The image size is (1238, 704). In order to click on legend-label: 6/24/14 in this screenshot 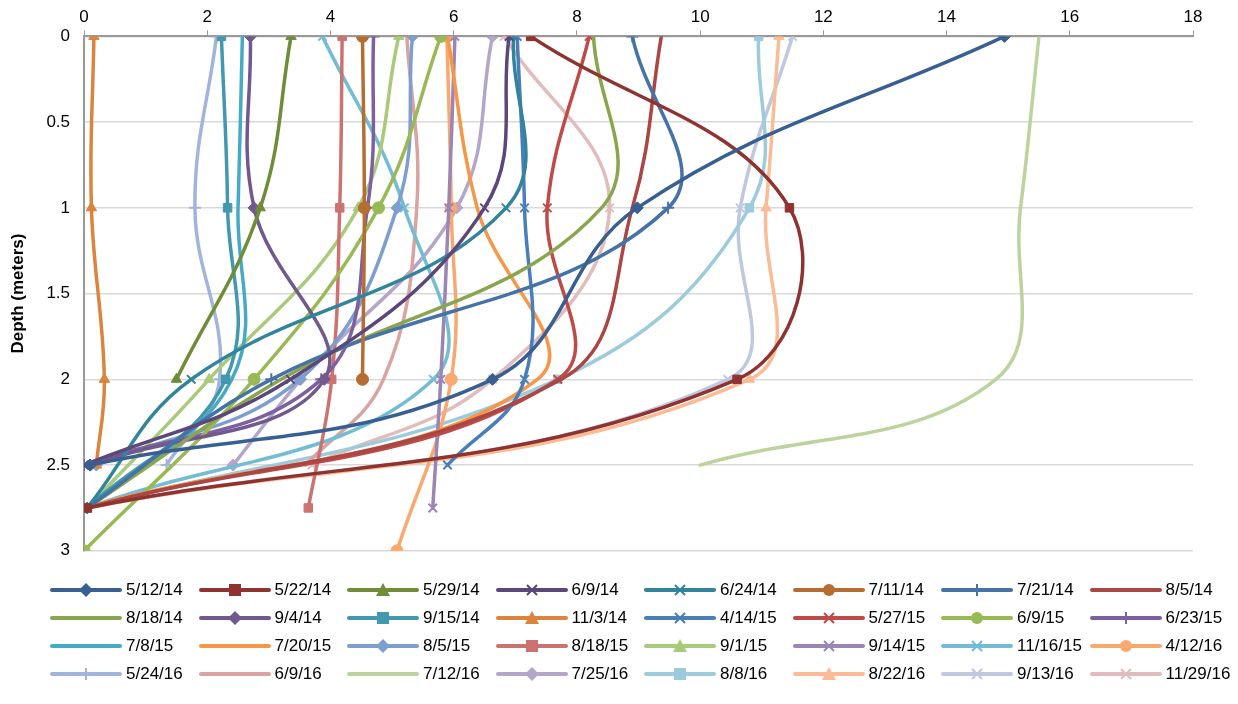, I will do `click(748, 590)`.